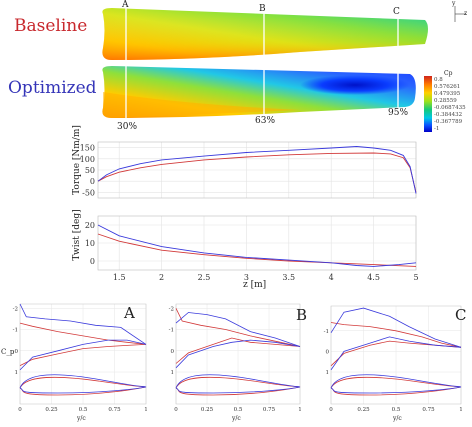 The image size is (472, 427). I want to click on colorbar-tick: -0.384432, so click(448, 115).